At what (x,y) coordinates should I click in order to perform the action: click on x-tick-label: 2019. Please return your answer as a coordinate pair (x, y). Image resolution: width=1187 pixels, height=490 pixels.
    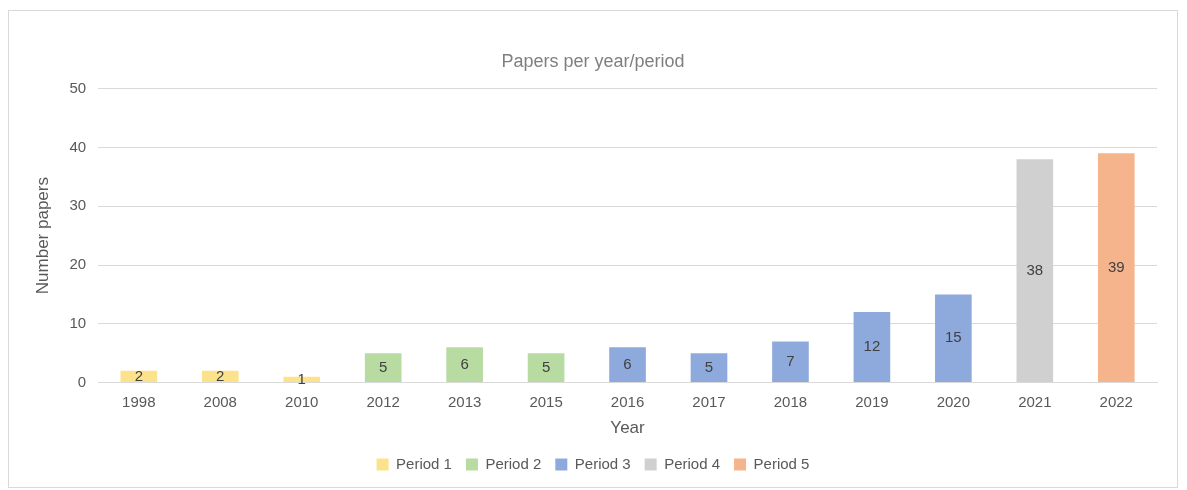
    Looking at the image, I should click on (872, 401).